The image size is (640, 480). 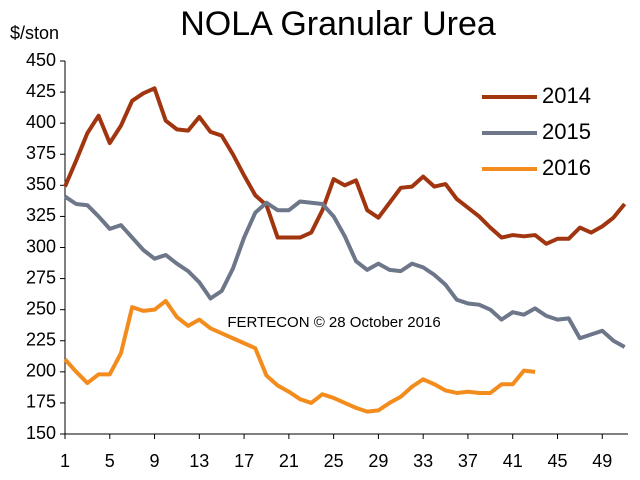 What do you see at coordinates (41, 308) in the screenshot?
I see `y-tick-label: 250` at bounding box center [41, 308].